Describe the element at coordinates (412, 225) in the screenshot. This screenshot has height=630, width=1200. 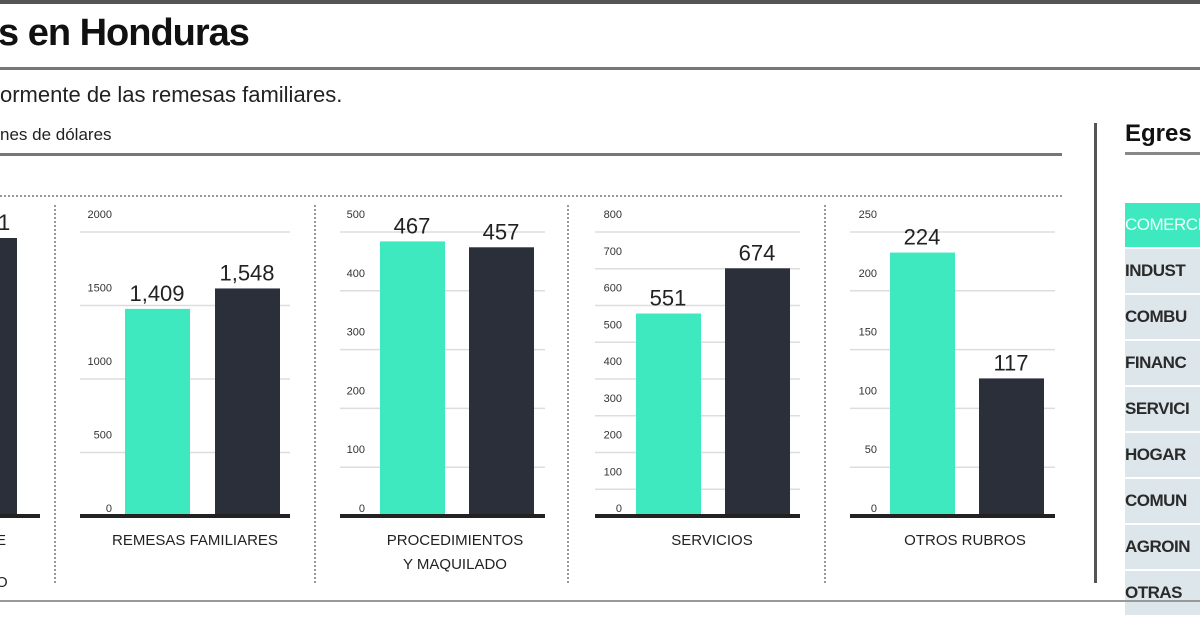
I see `value-label: 467` at that location.